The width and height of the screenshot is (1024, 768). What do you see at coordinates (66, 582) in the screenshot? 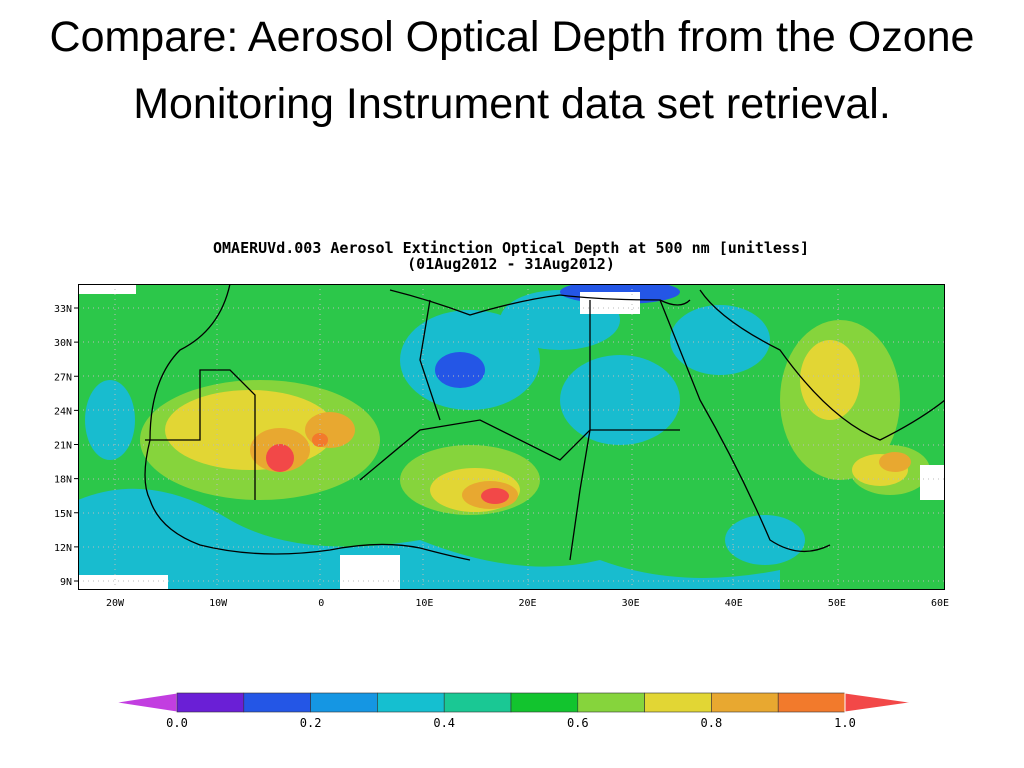
I see `lat-label: 9N` at bounding box center [66, 582].